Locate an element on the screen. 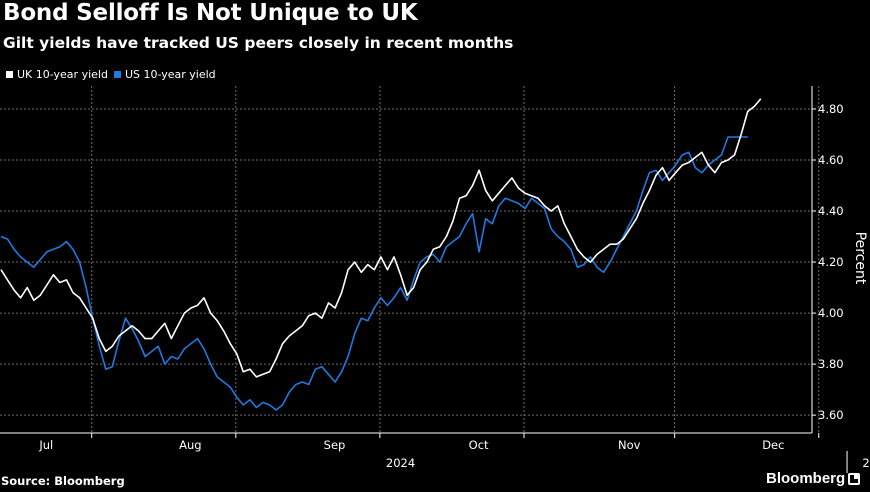 The width and height of the screenshot is (870, 492). x-tick-label: Aug is located at coordinates (190, 445).